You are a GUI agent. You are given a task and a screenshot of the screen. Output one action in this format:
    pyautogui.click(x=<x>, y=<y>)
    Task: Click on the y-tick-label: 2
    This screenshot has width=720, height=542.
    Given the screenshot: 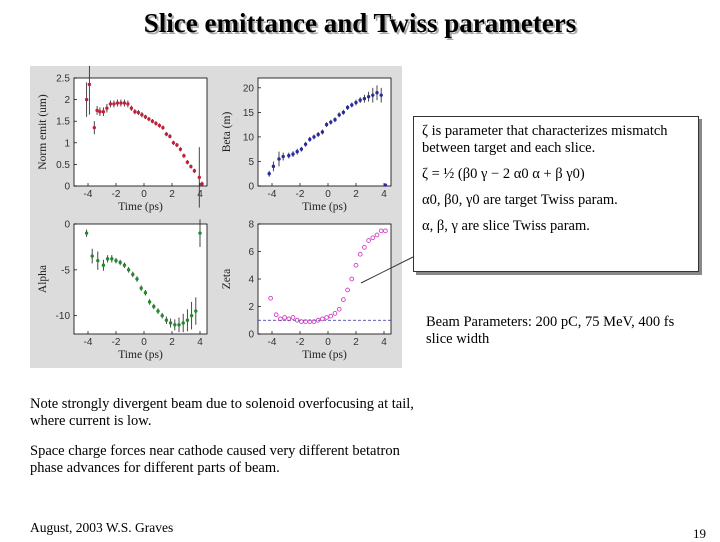 What is the action you would take?
    pyautogui.click(x=251, y=307)
    